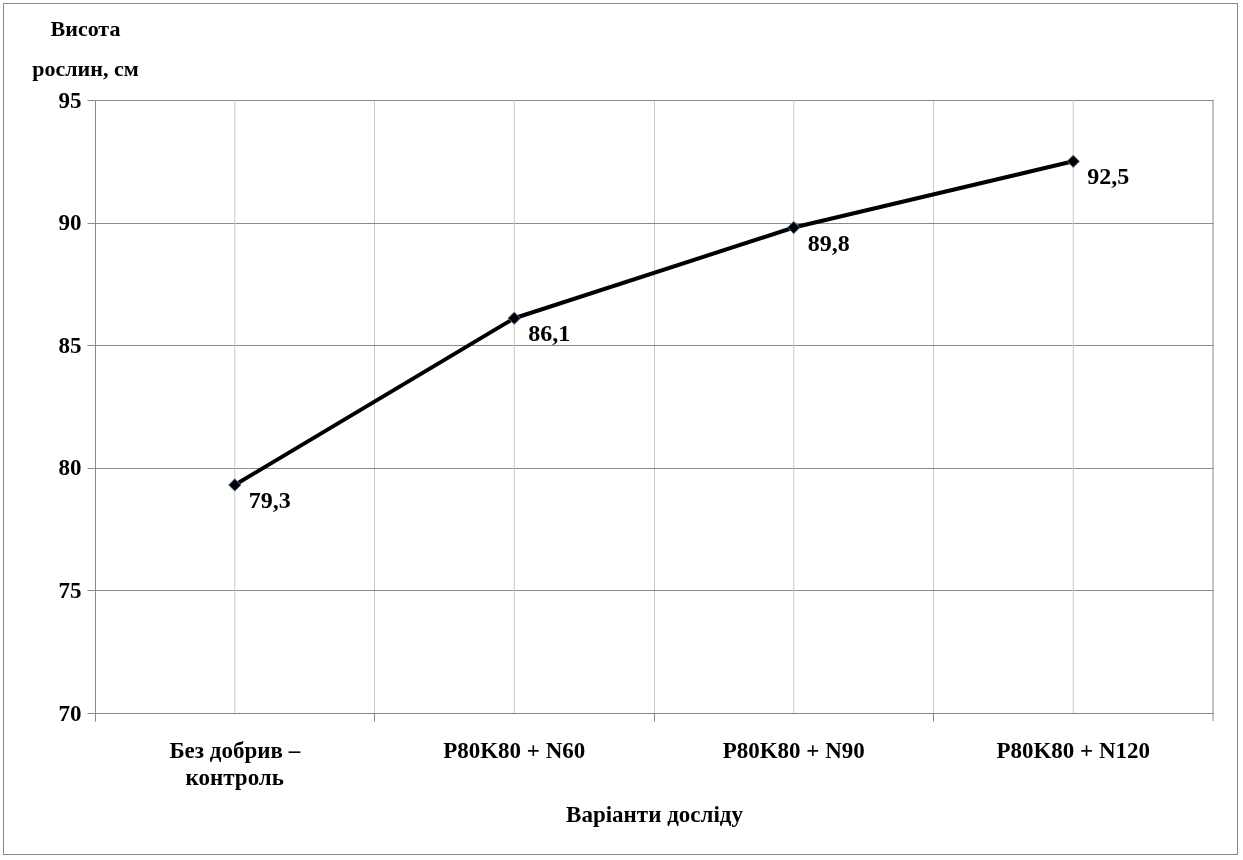  What do you see at coordinates (655, 814) in the screenshot?
I see `x-axis-title: Варіанти досліду` at bounding box center [655, 814].